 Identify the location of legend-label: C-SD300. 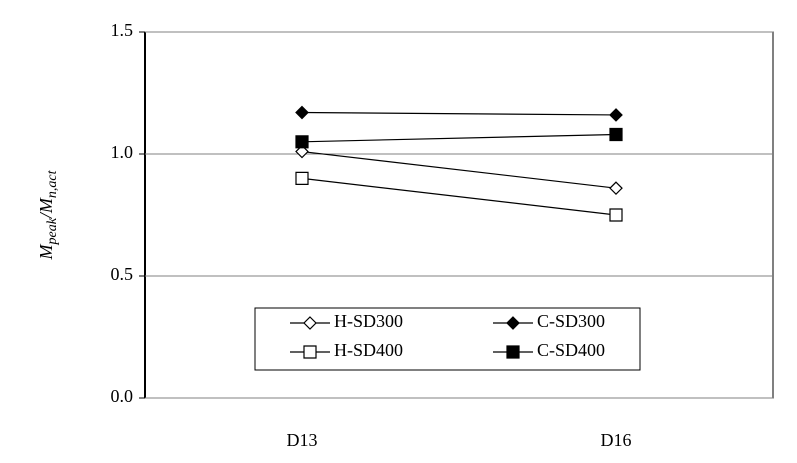
(571, 321).